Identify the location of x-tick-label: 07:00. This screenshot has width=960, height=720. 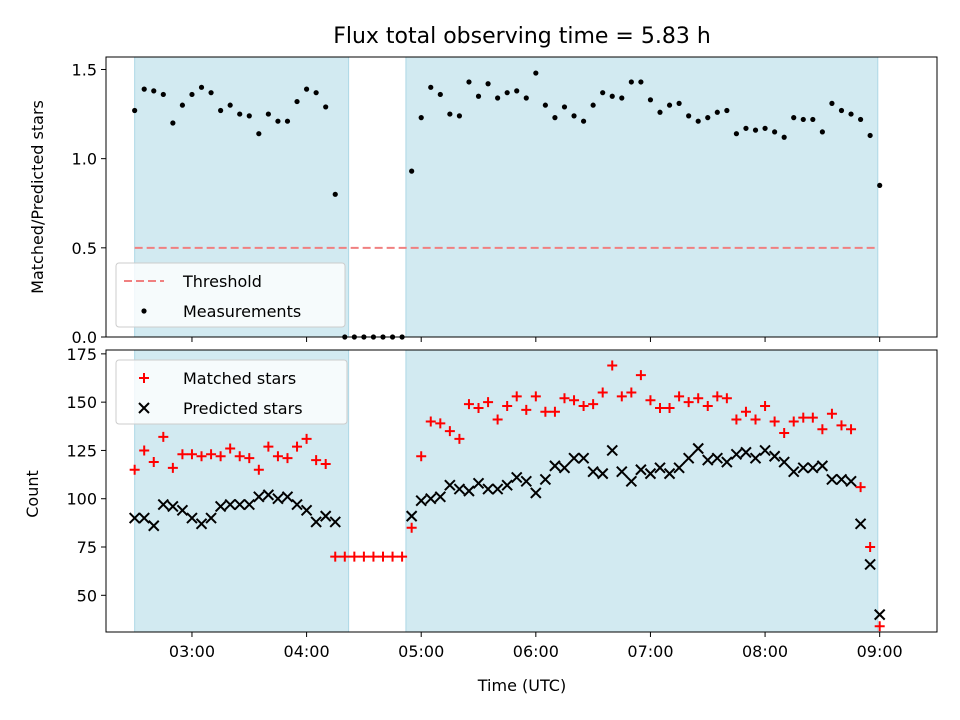
(650, 651).